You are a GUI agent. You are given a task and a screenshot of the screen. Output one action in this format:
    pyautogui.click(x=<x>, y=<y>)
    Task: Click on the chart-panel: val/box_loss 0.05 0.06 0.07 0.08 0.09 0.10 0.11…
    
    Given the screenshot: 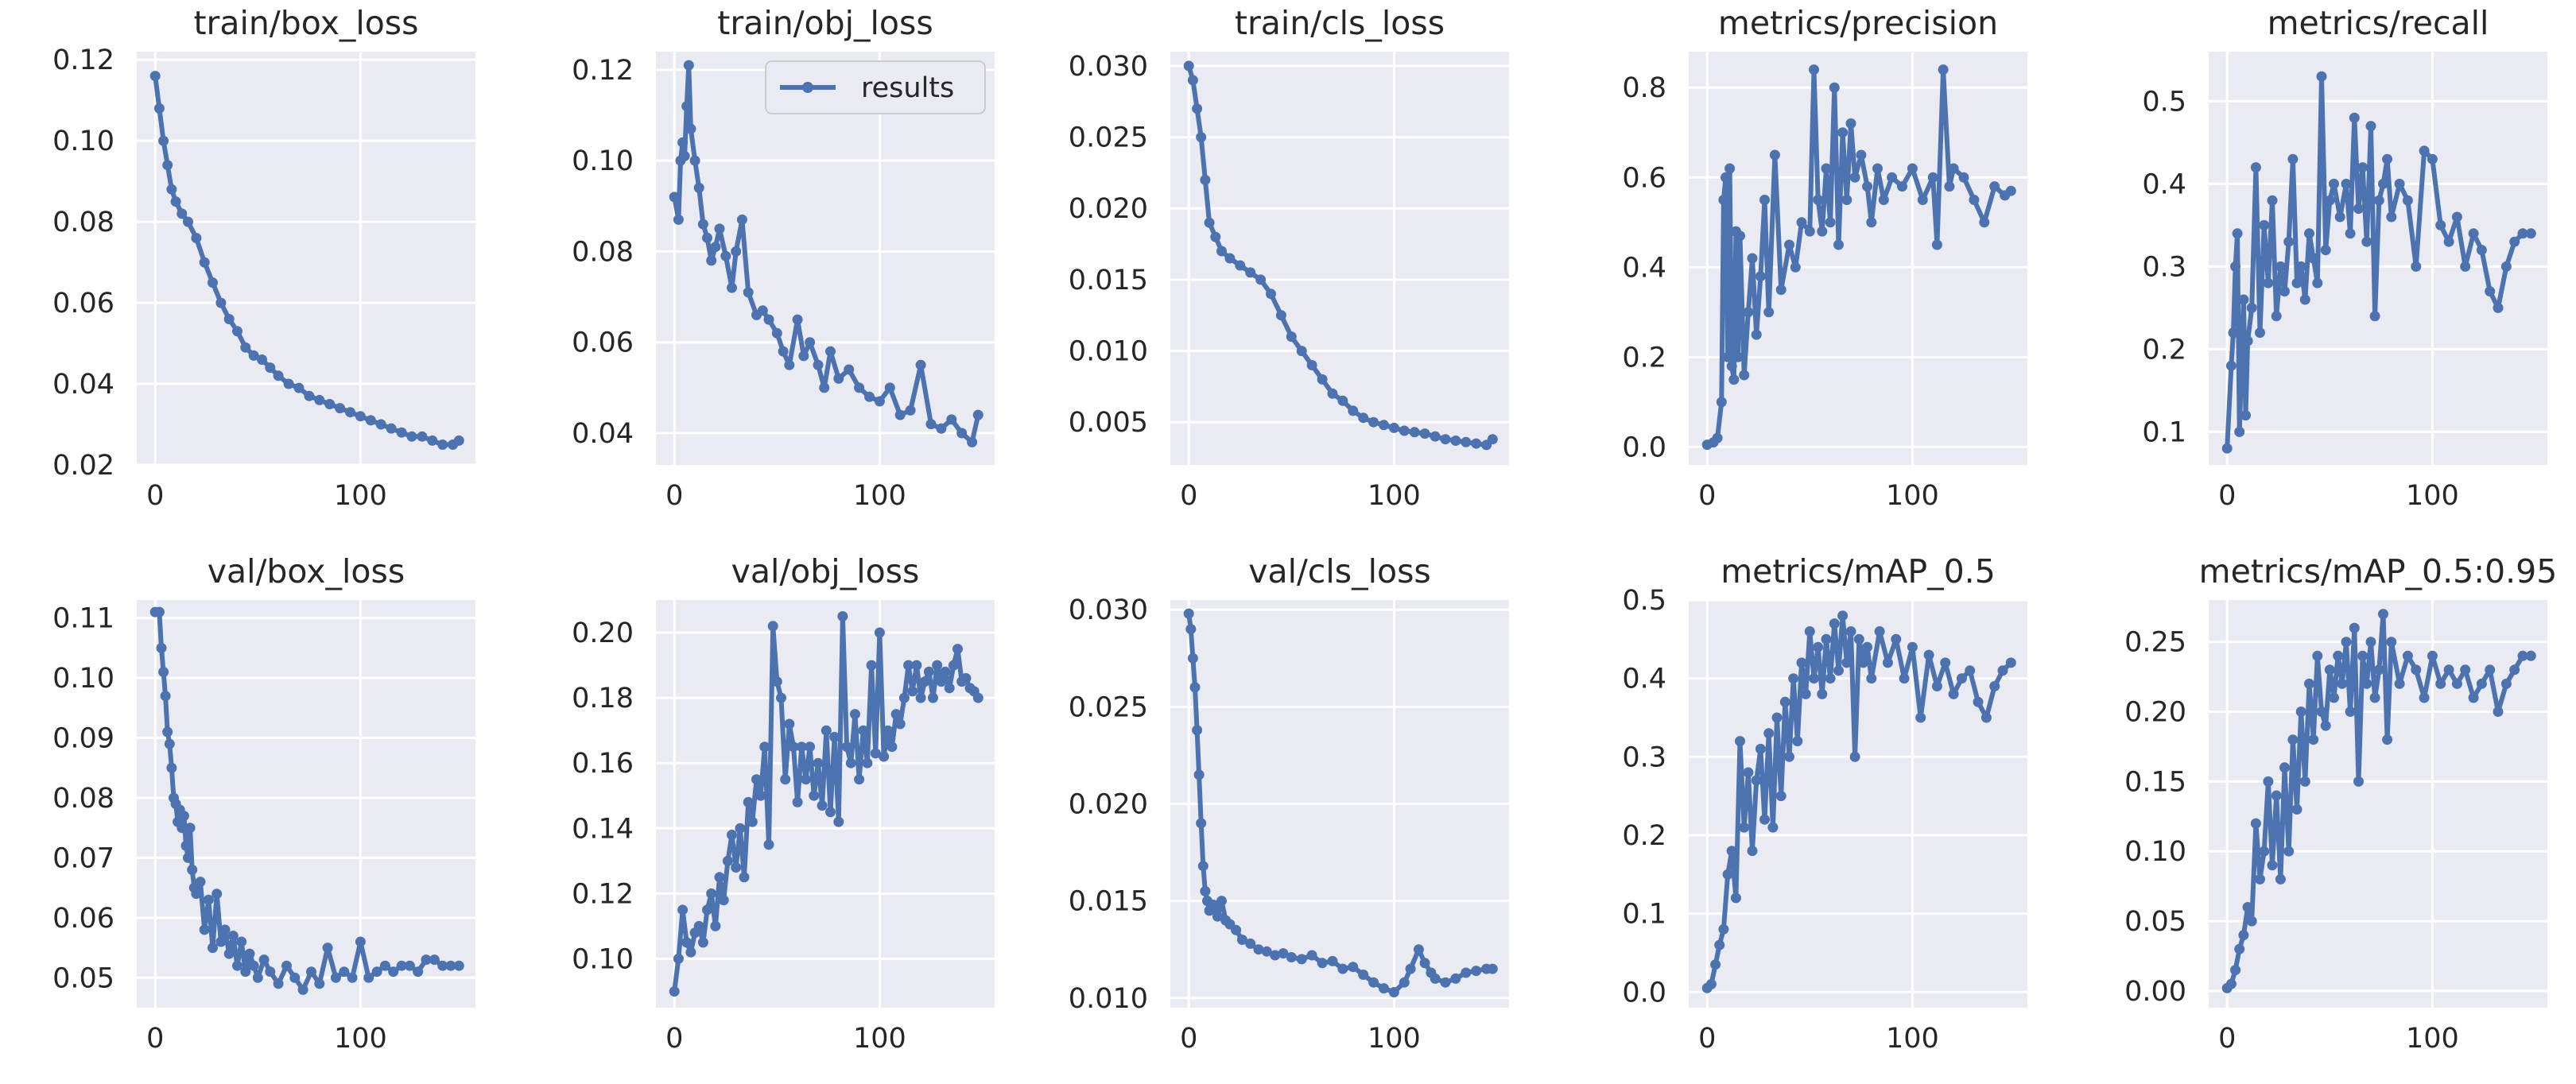 What is the action you would take?
    pyautogui.click(x=263, y=803)
    